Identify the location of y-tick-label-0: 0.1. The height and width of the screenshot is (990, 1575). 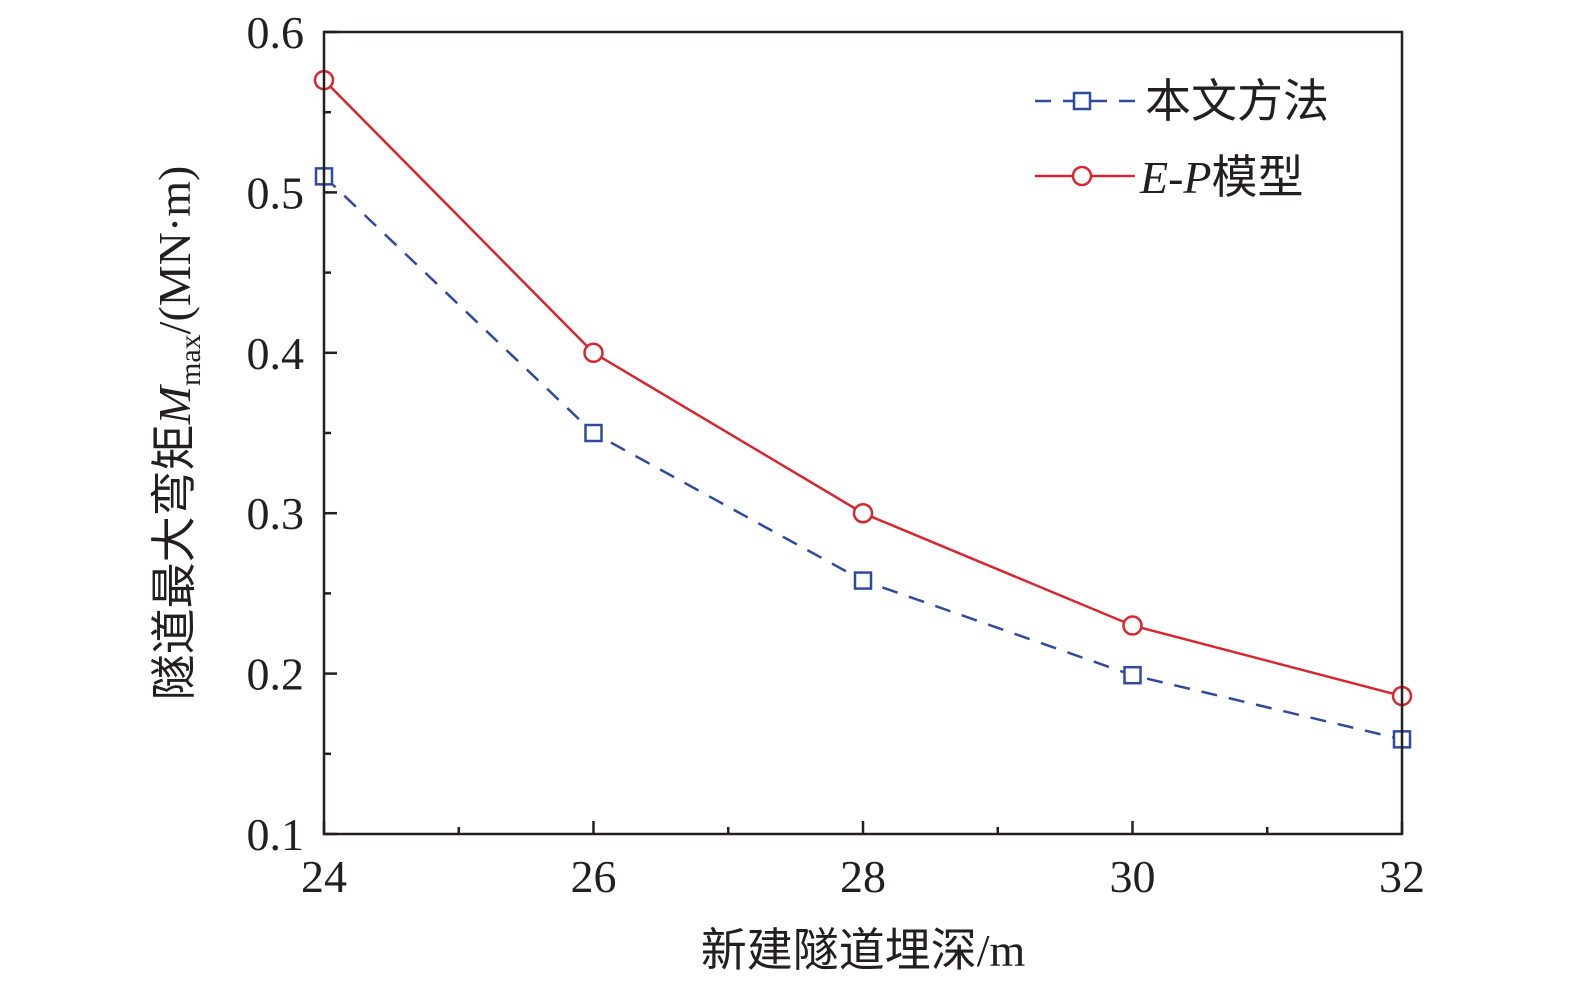
(276, 834).